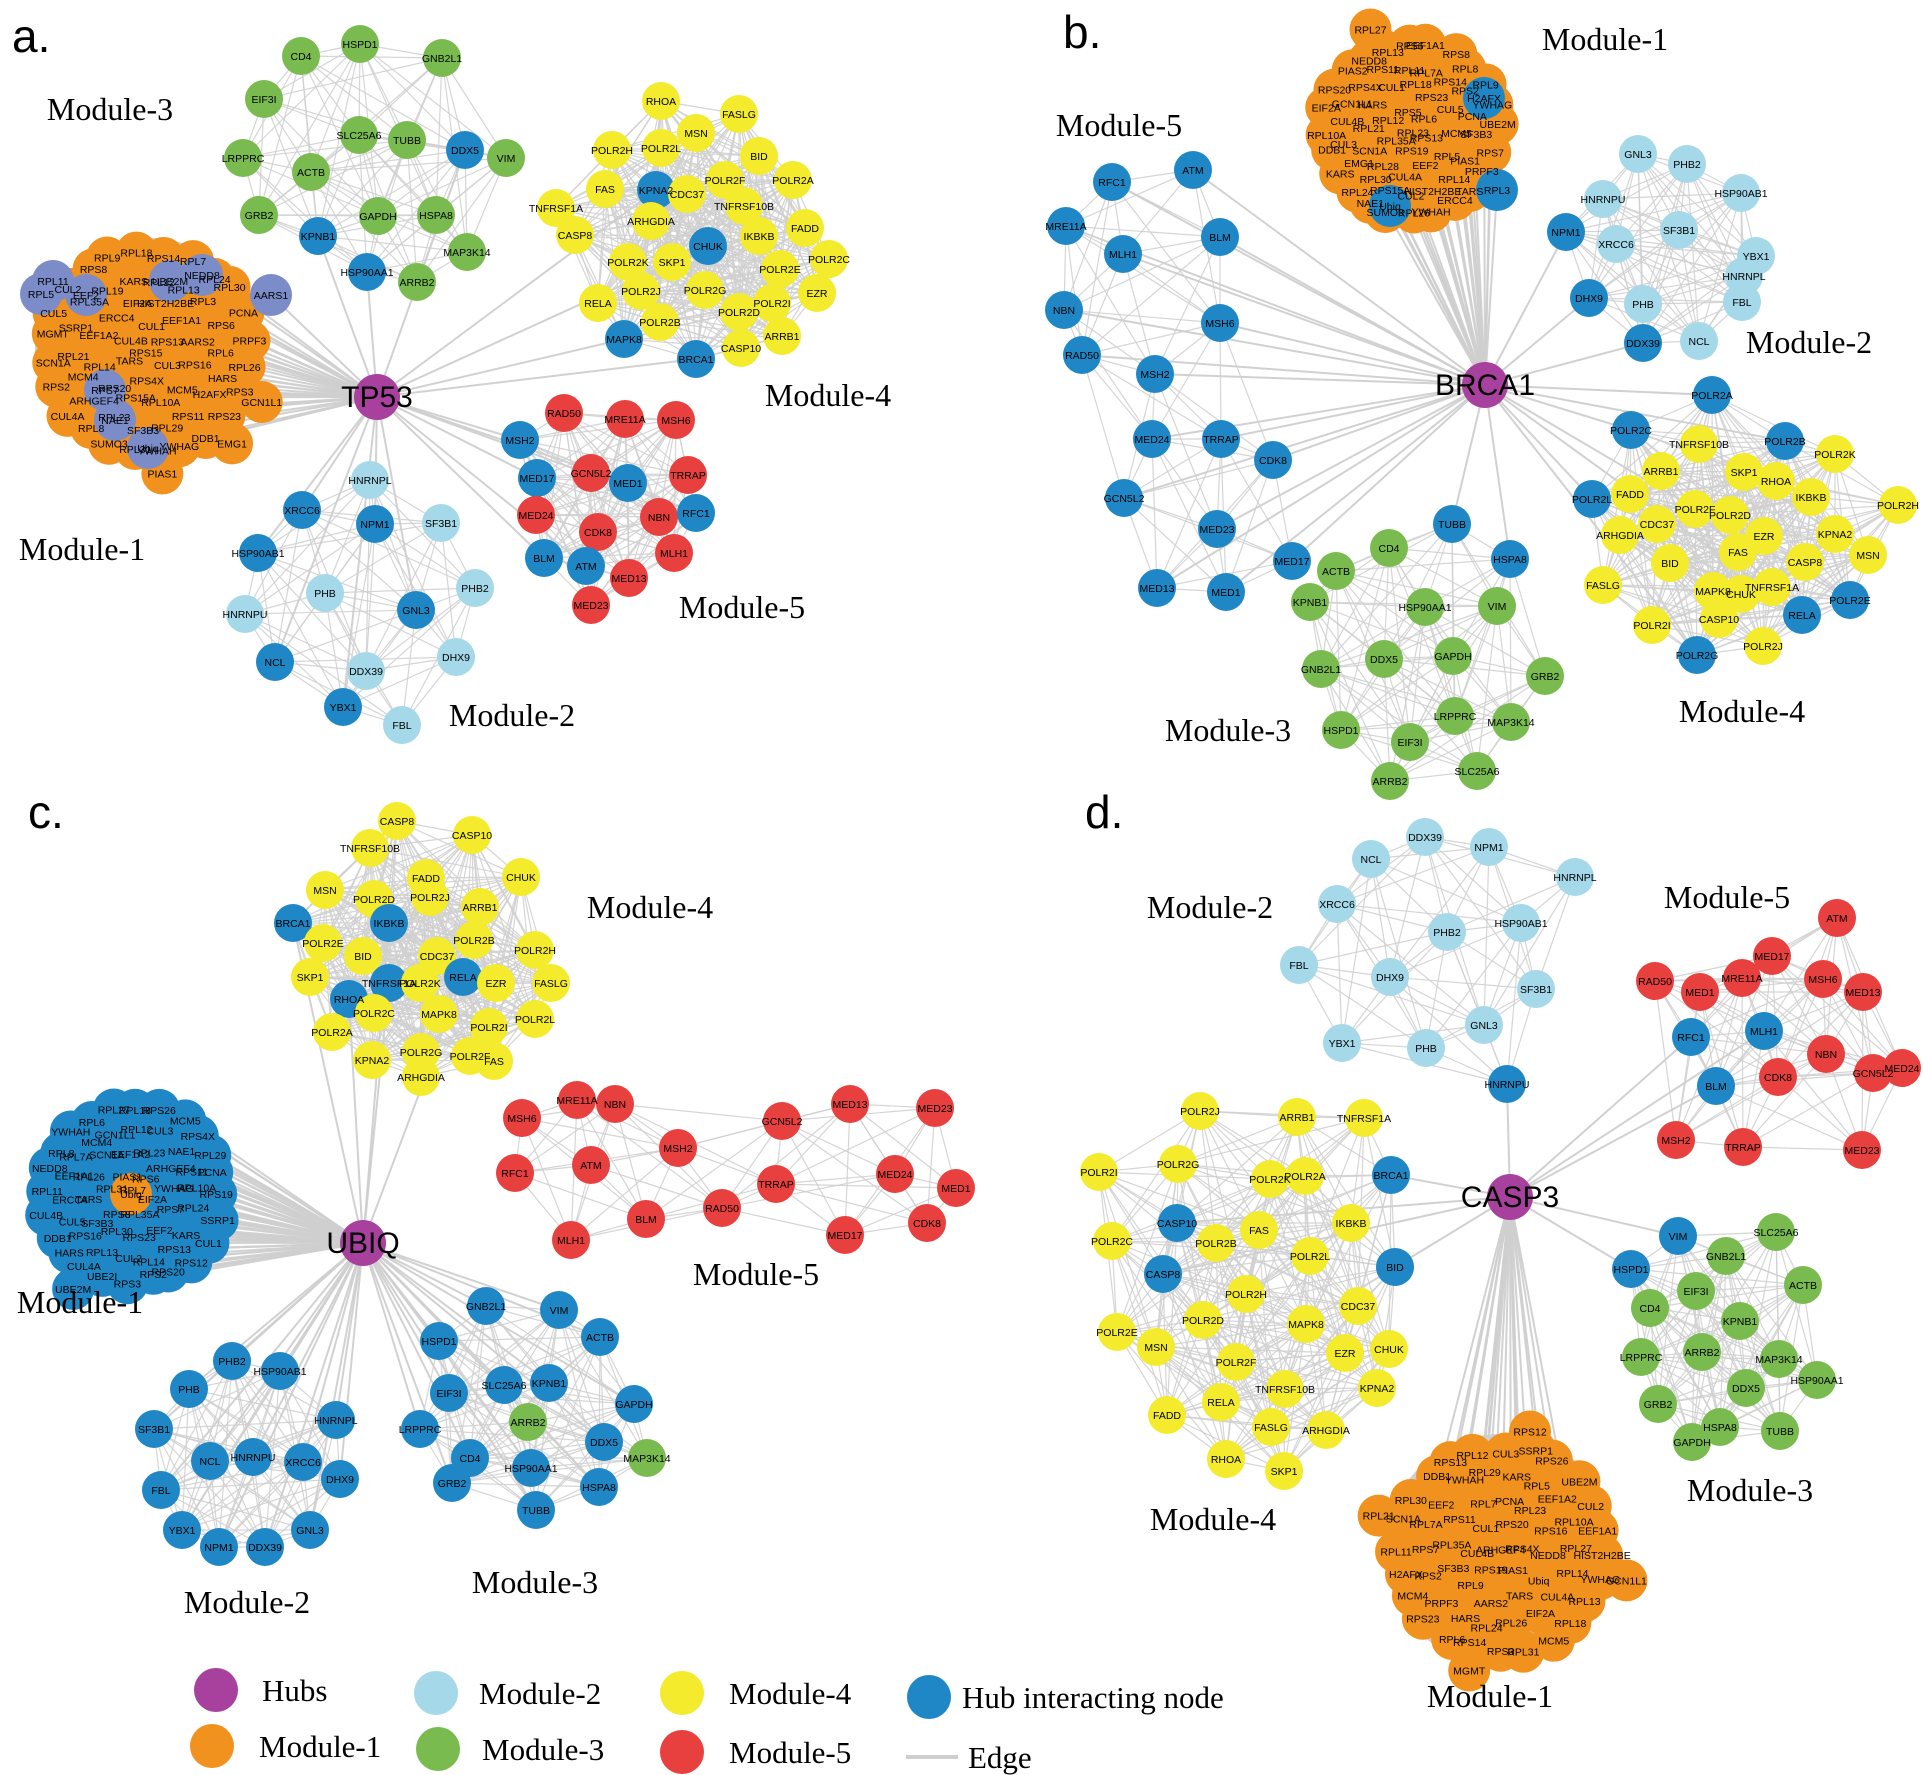  Describe the element at coordinates (591, 1165) in the screenshot. I see `node-ATM` at that location.